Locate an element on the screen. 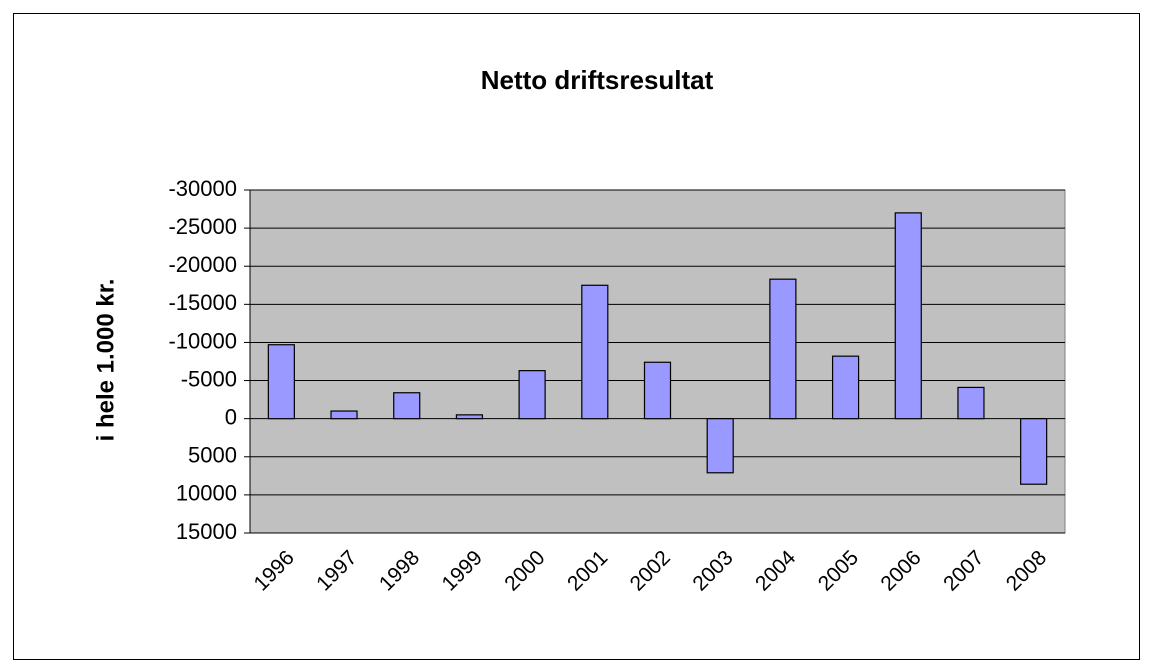 The width and height of the screenshot is (1152, 671). y-tick-label: -25000 is located at coordinates (202, 226).